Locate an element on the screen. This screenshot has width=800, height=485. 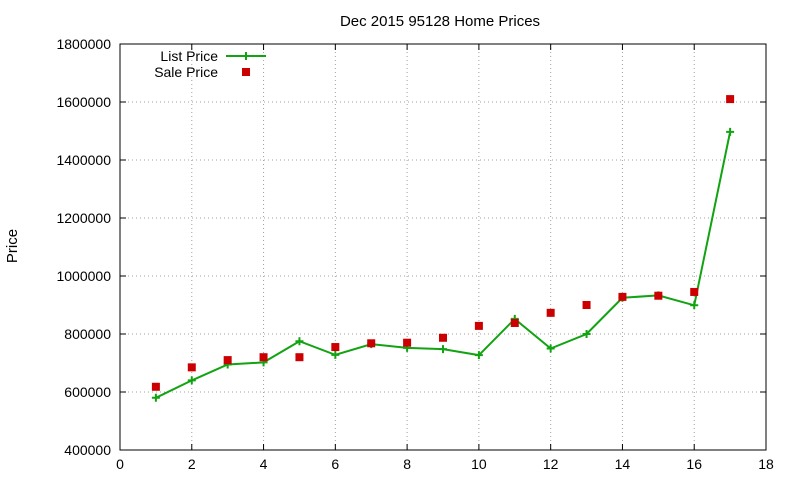
y-tick-label: 400000 is located at coordinates (87, 450).